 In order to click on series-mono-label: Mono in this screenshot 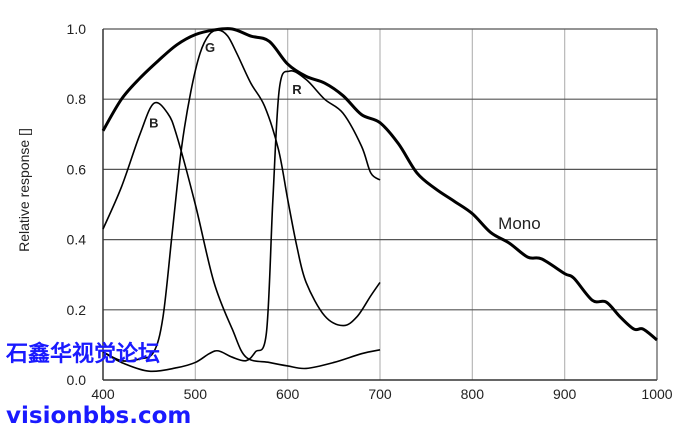, I will do `click(519, 223)`.